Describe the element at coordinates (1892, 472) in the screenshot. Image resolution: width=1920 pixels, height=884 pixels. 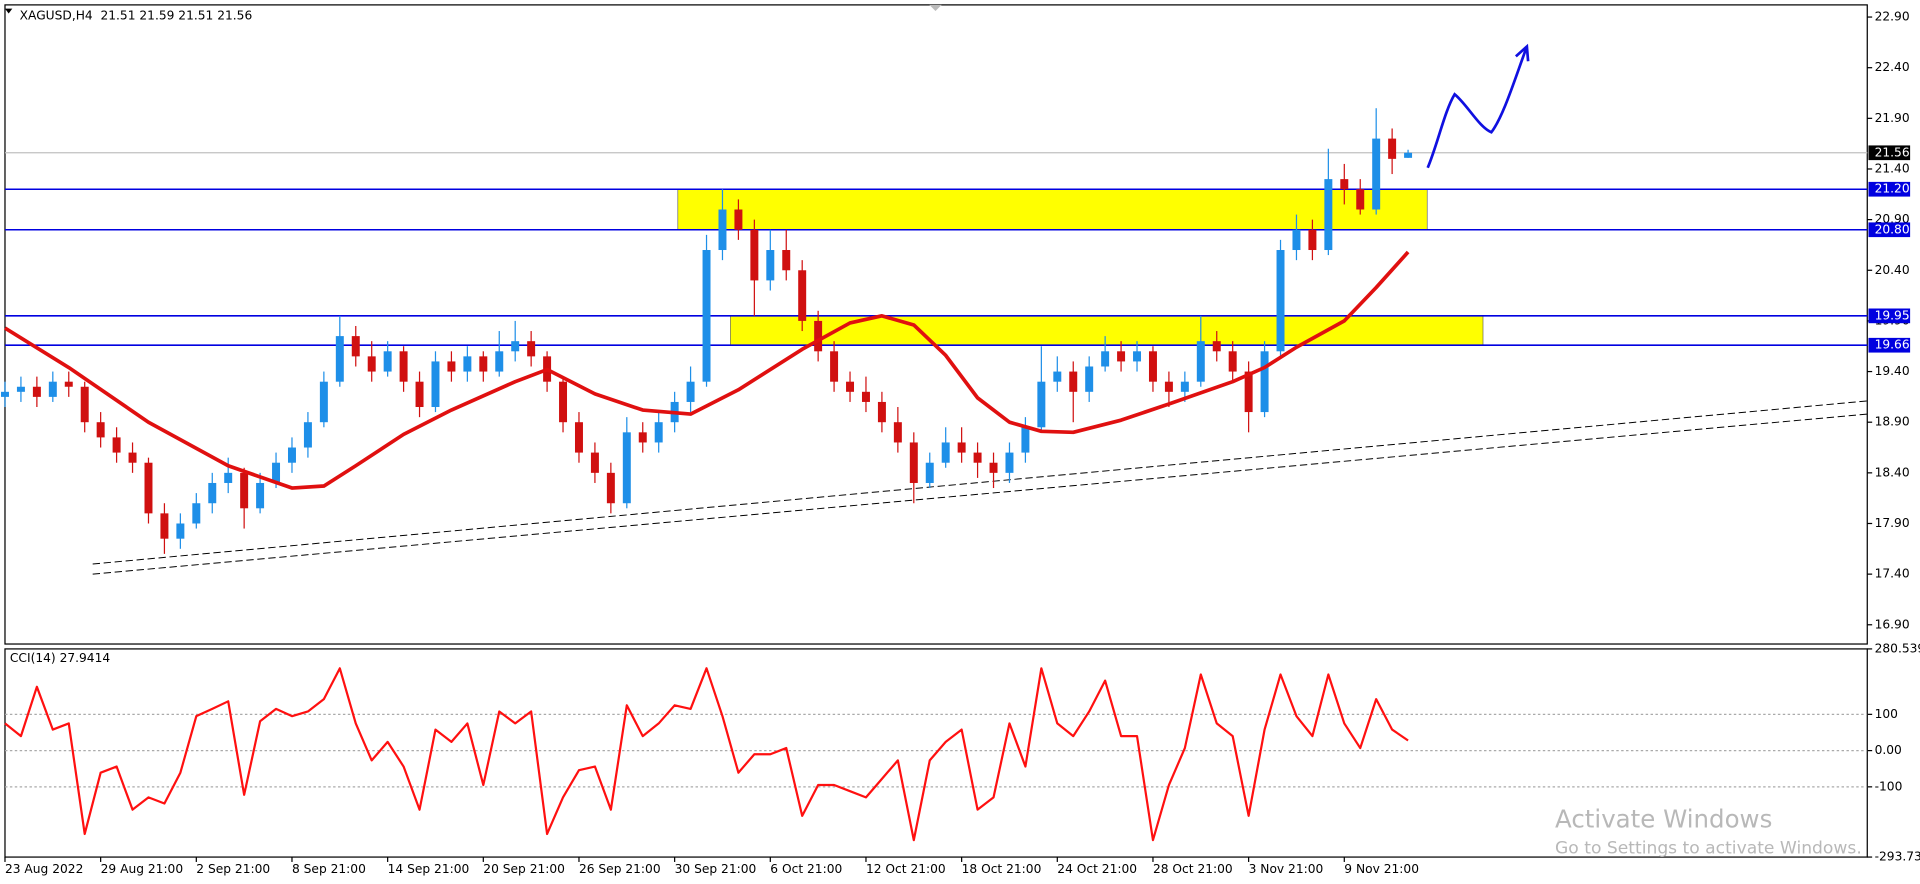
I see `y-tick-label: 18.40` at that location.